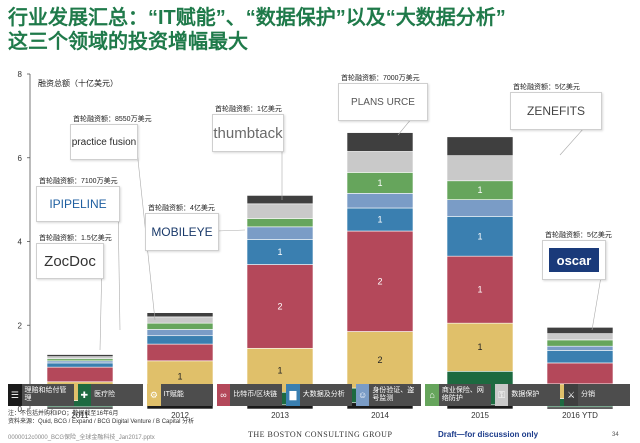 Image resolution: width=640 pixels, height=443 pixels. I want to click on legend-label: 身份验证、盗号监测, so click(395, 395).